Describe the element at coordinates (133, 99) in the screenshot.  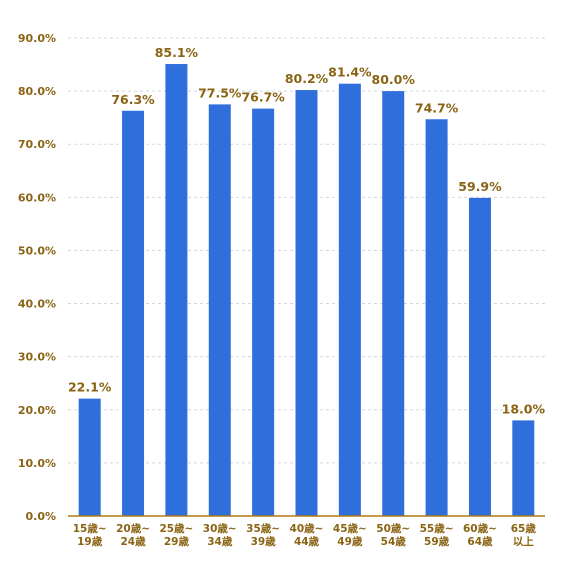
I see `data-label: 76.3%` at that location.